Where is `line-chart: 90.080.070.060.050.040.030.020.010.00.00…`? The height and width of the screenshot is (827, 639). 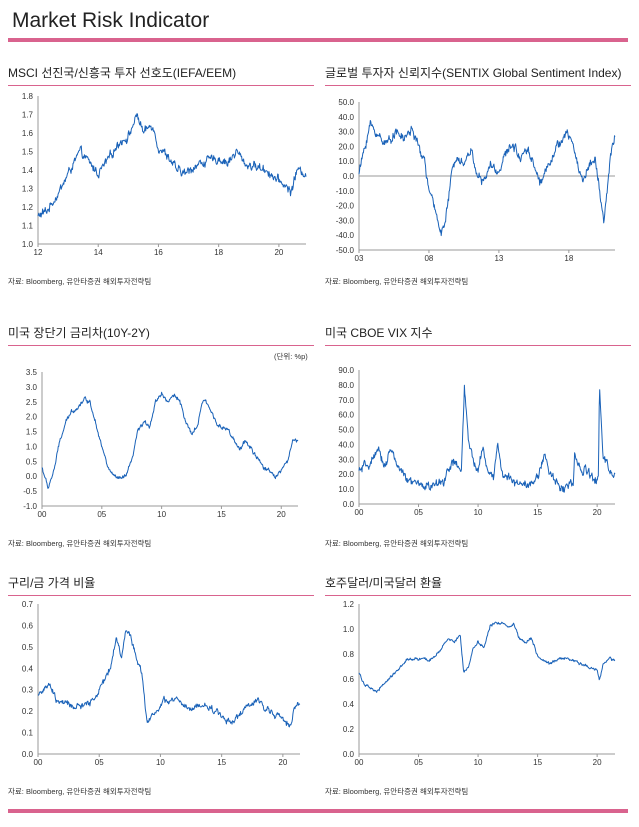
line-chart: 90.080.070.060.050.040.030.020.010.00.00… is located at coordinates (477, 441).